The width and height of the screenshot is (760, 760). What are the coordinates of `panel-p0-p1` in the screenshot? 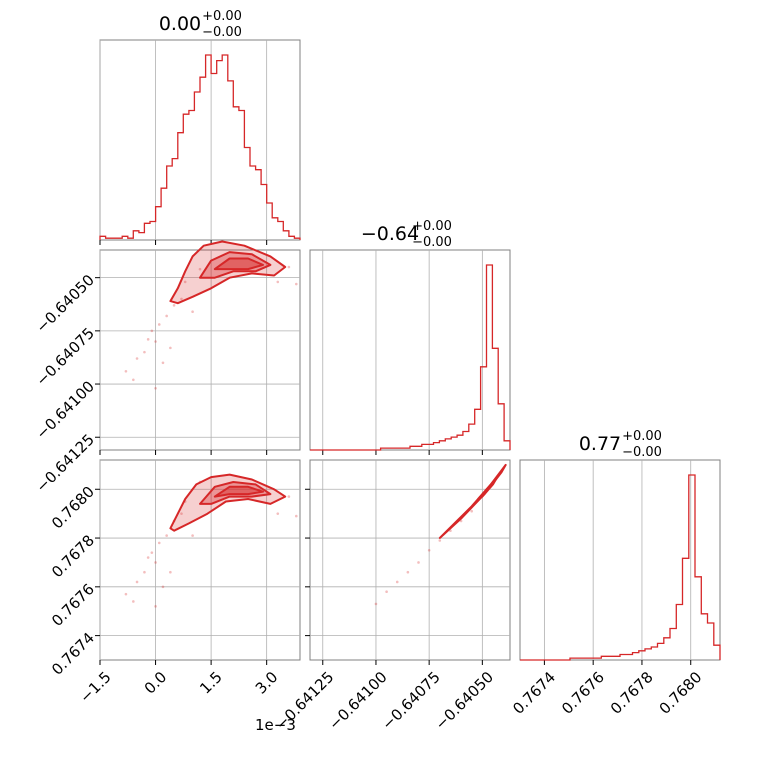 It's located at (198, 347).